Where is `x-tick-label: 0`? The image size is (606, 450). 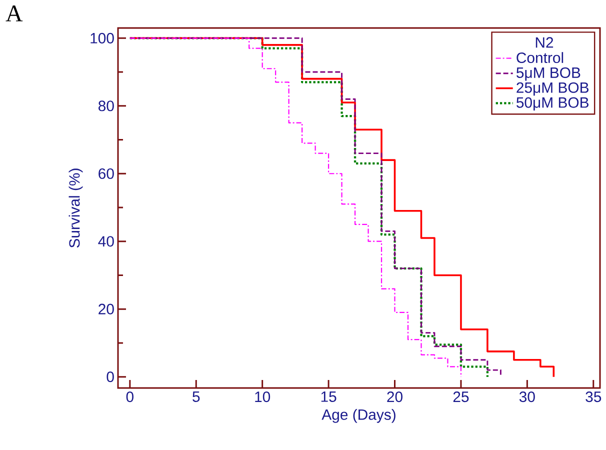 x-tick-label: 0 is located at coordinates (130, 397).